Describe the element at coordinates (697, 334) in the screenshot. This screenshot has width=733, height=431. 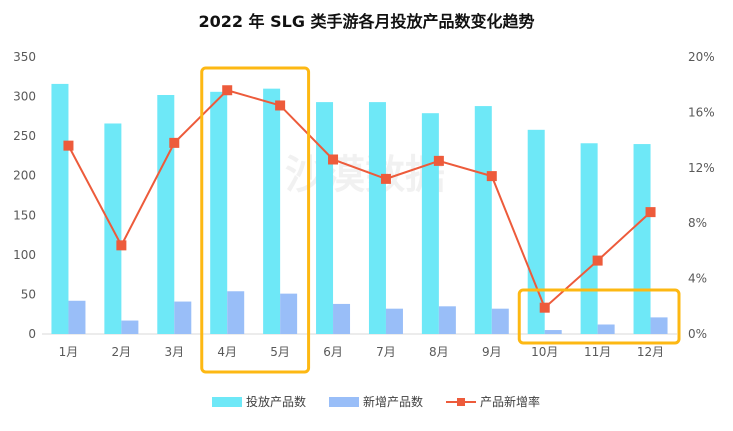
I see `y-right-tick-label: 0%` at that location.